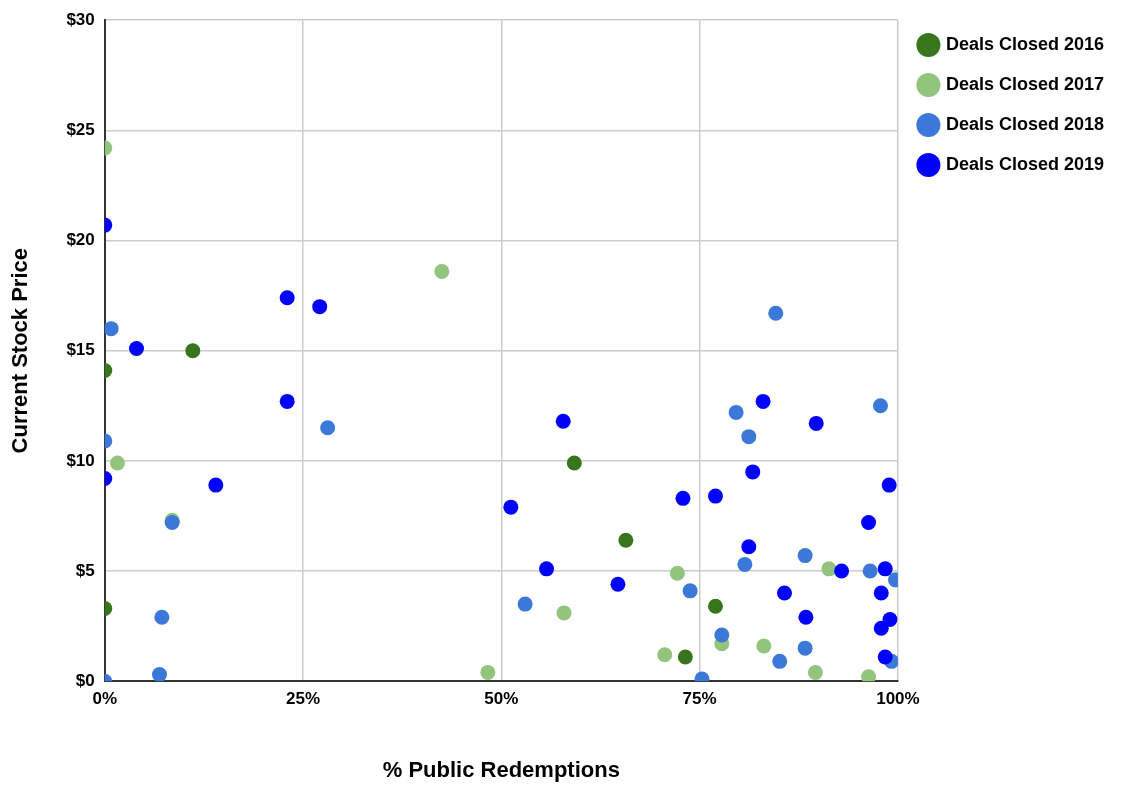 The image size is (1124, 788). I want to click on legend-label: Deals Closed 2019, so click(1024, 163).